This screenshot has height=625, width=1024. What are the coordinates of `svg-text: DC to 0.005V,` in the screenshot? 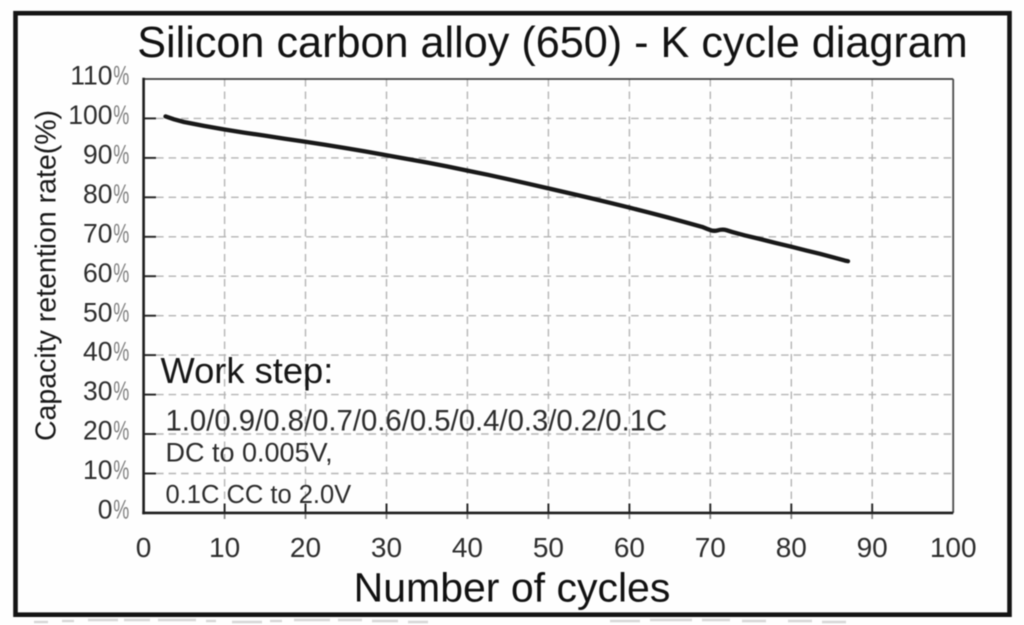 It's located at (249, 453).